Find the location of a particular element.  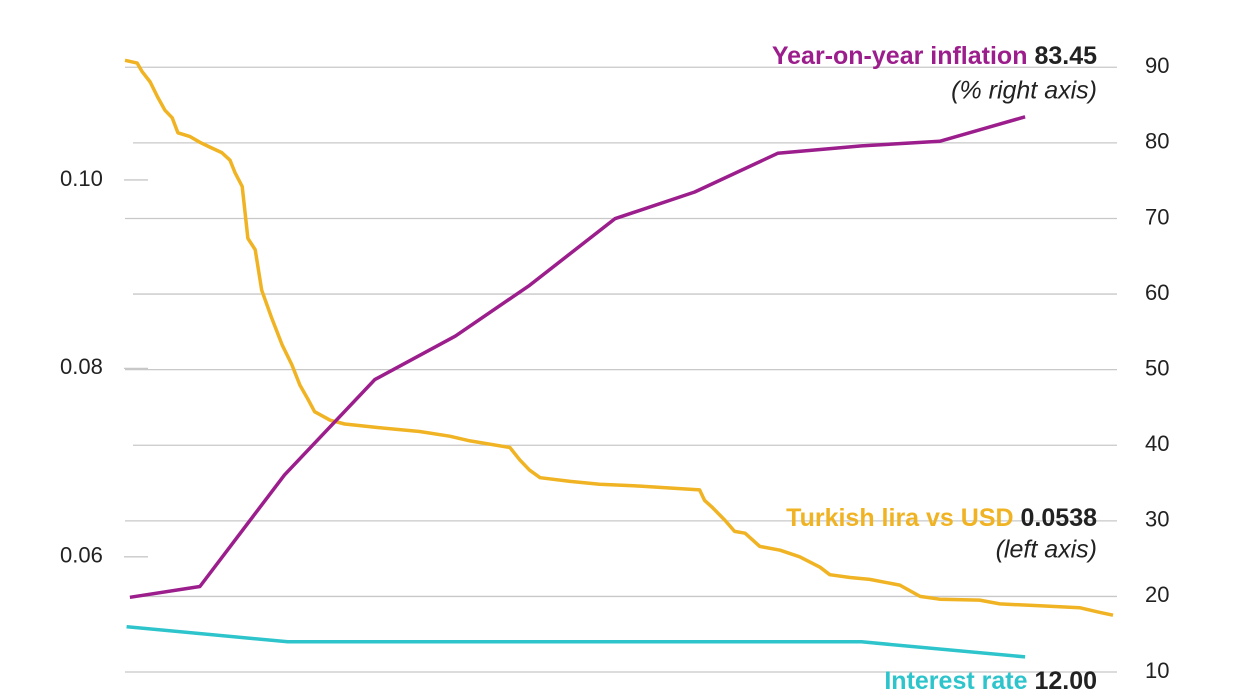

y-tick-label: 0.08 is located at coordinates (81, 366).